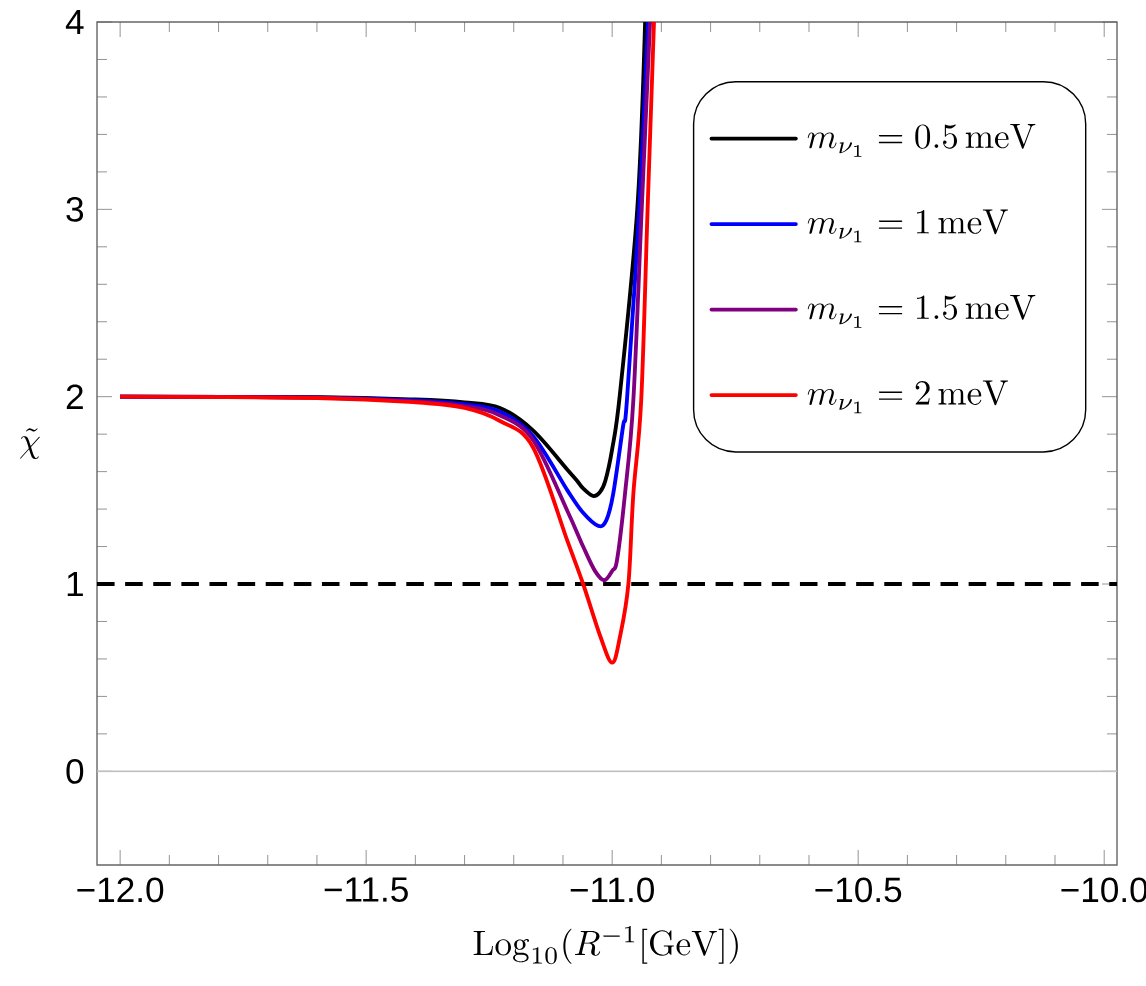  I want to click on y-tick-label: 4, so click(74, 22).